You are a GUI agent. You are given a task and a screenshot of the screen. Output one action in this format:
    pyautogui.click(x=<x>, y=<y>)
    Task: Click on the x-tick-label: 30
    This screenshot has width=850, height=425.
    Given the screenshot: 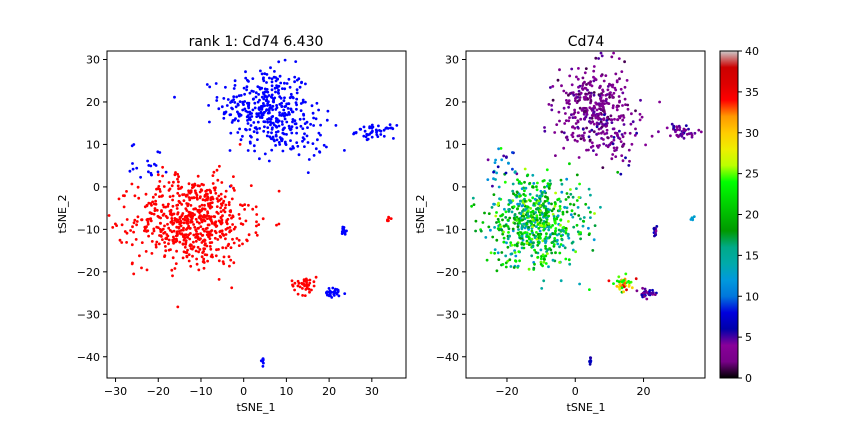 What is the action you would take?
    pyautogui.click(x=372, y=391)
    